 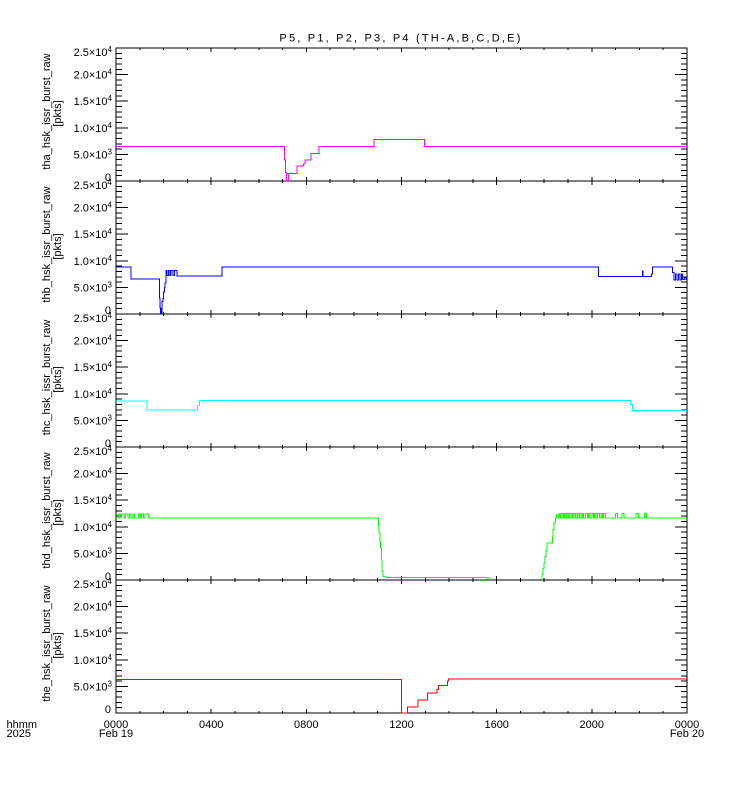 I want to click on svg-text: the_hsk_issr_burst_raw, so click(x=47, y=643).